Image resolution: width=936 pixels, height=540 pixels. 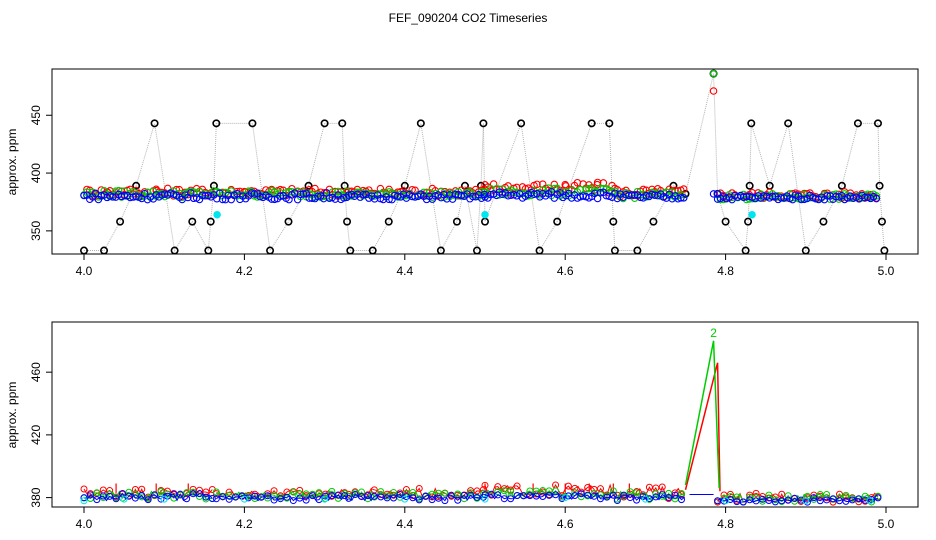 What do you see at coordinates (485, 519) in the screenshot?
I see `panel-bottom-x-axis: 4.0 4.2 4.4 4.6 4.8 5.0` at bounding box center [485, 519].